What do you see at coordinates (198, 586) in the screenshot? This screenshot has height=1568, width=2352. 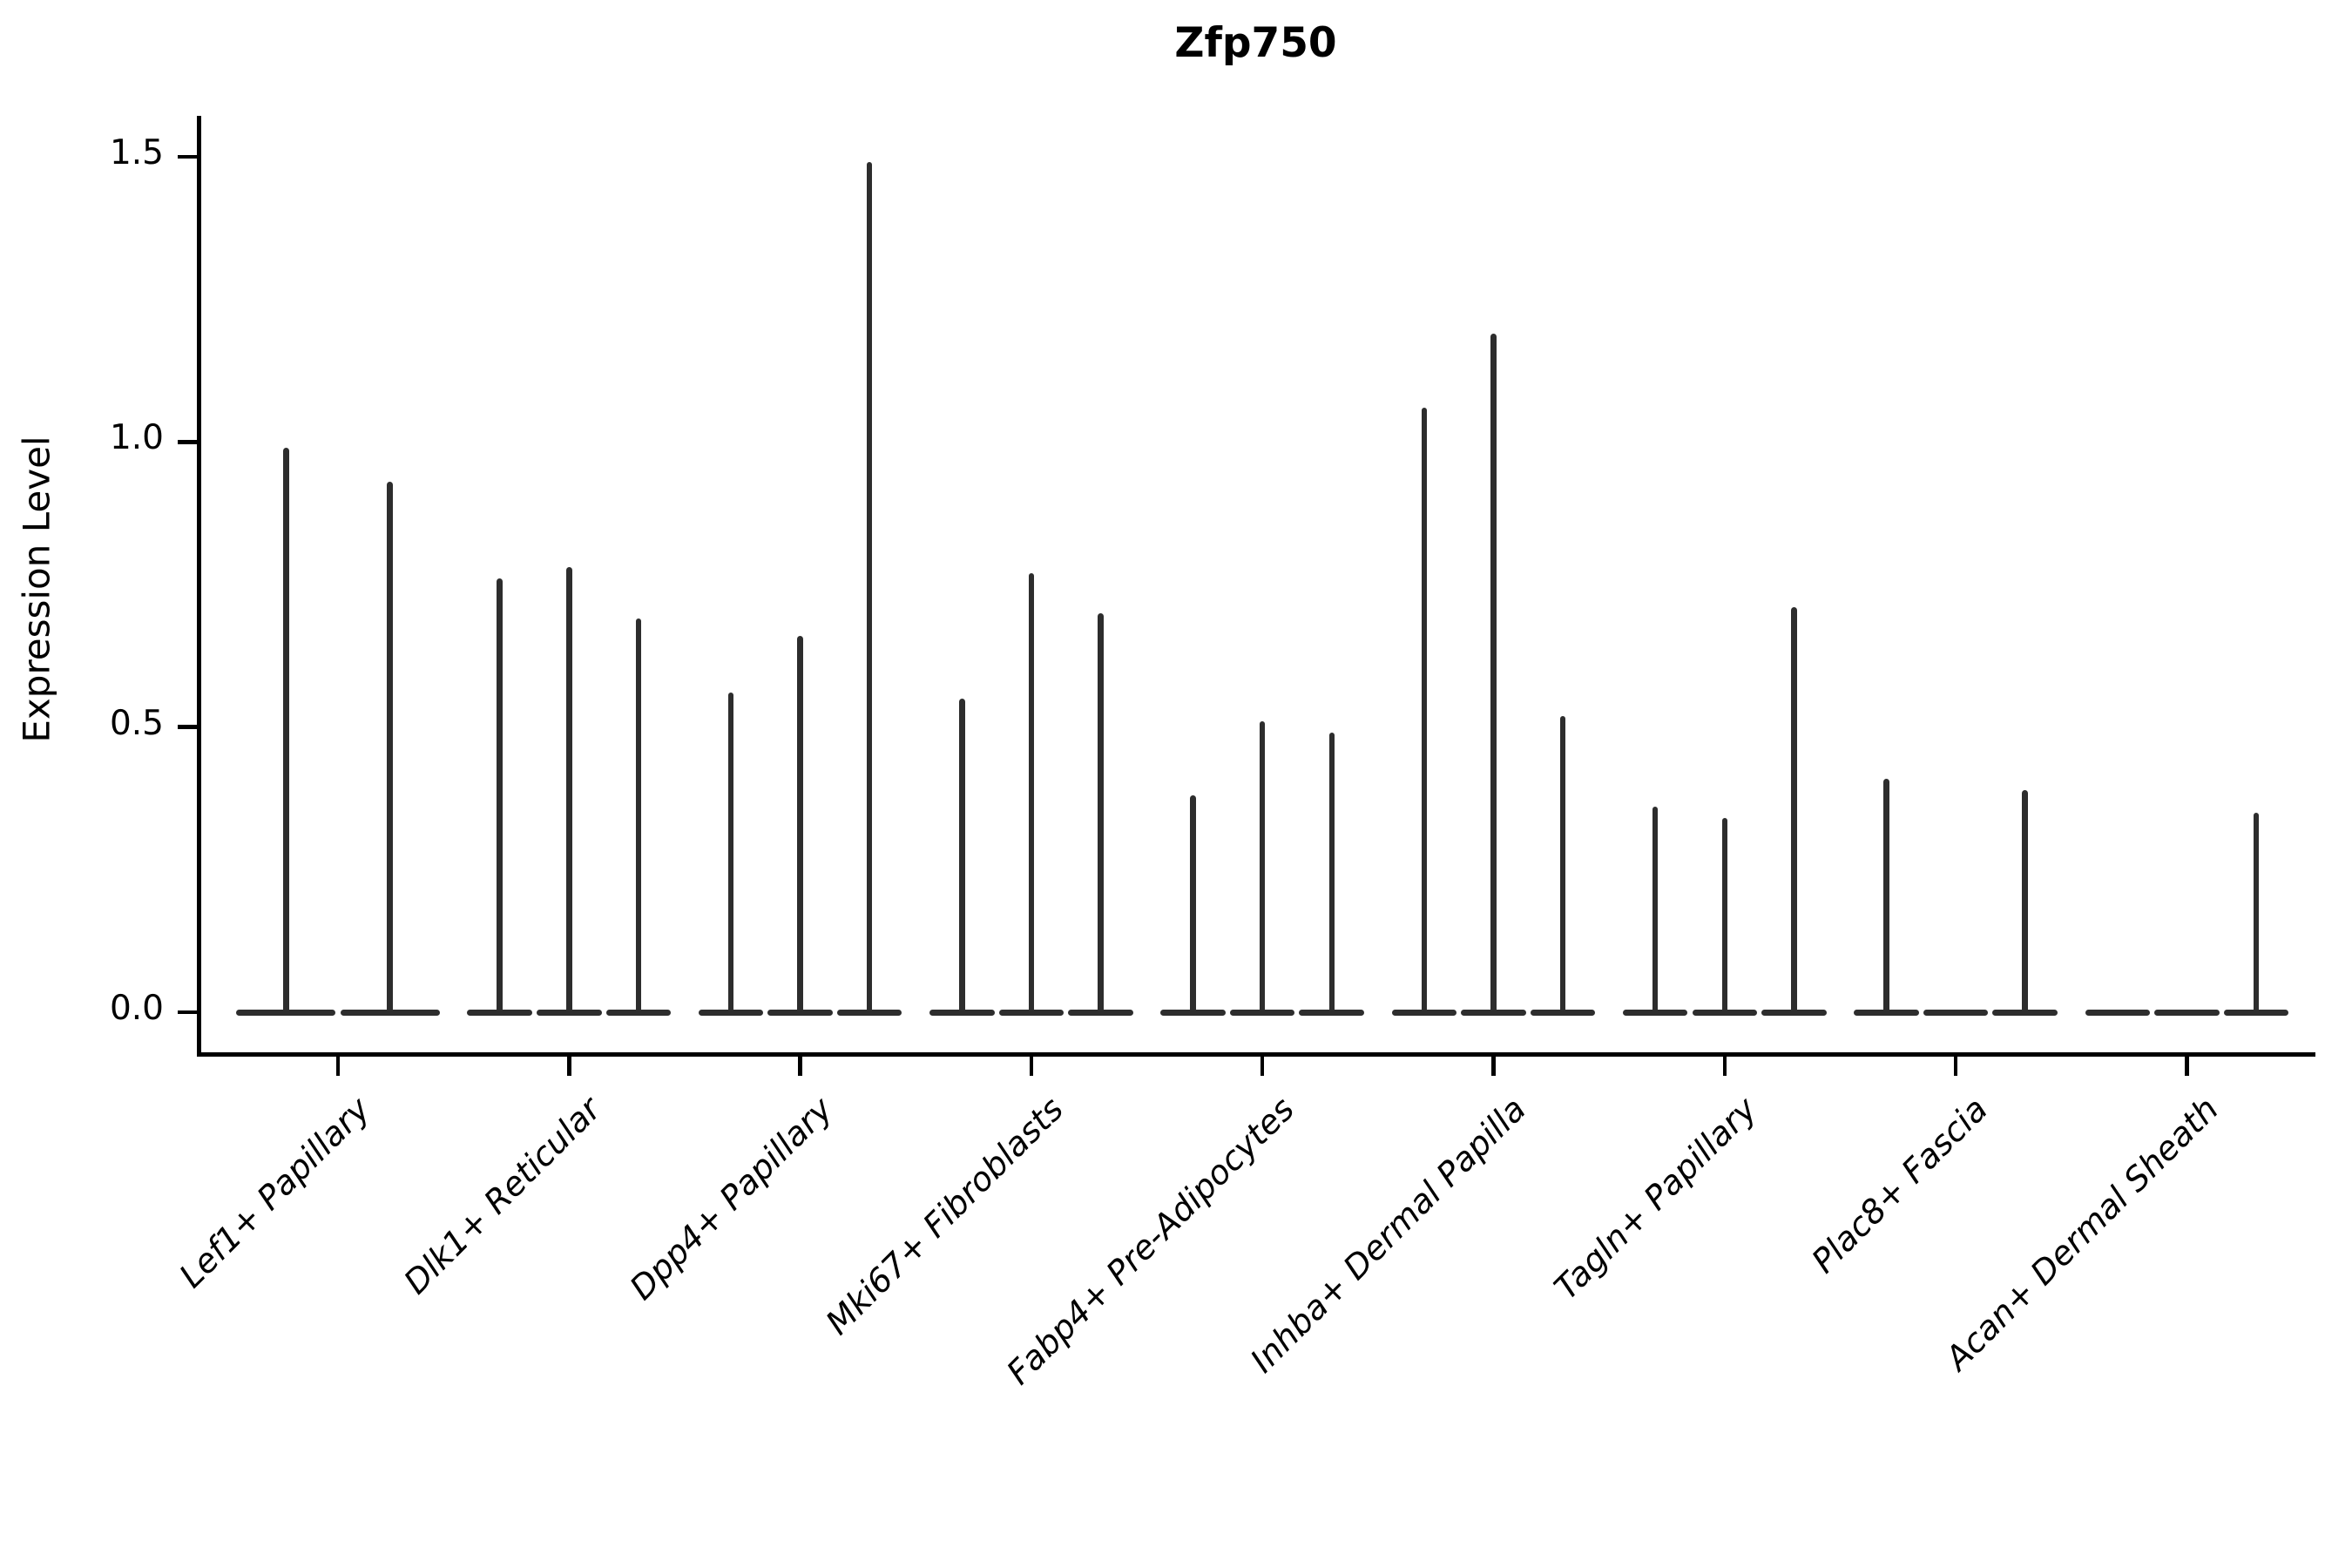 I see `y-axis-spine` at bounding box center [198, 586].